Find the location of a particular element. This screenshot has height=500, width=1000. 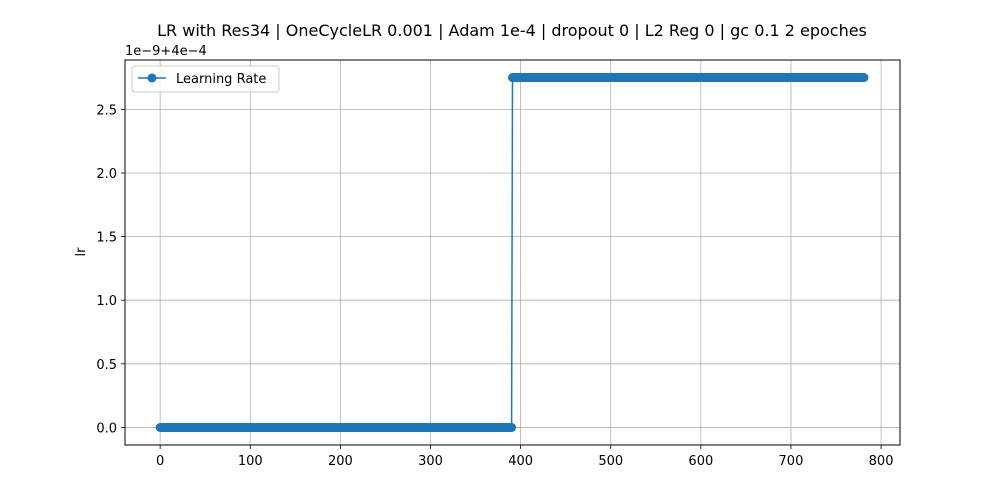

x-axis: 0 100 200 300 400 500 600 700 800 is located at coordinates (524, 457).